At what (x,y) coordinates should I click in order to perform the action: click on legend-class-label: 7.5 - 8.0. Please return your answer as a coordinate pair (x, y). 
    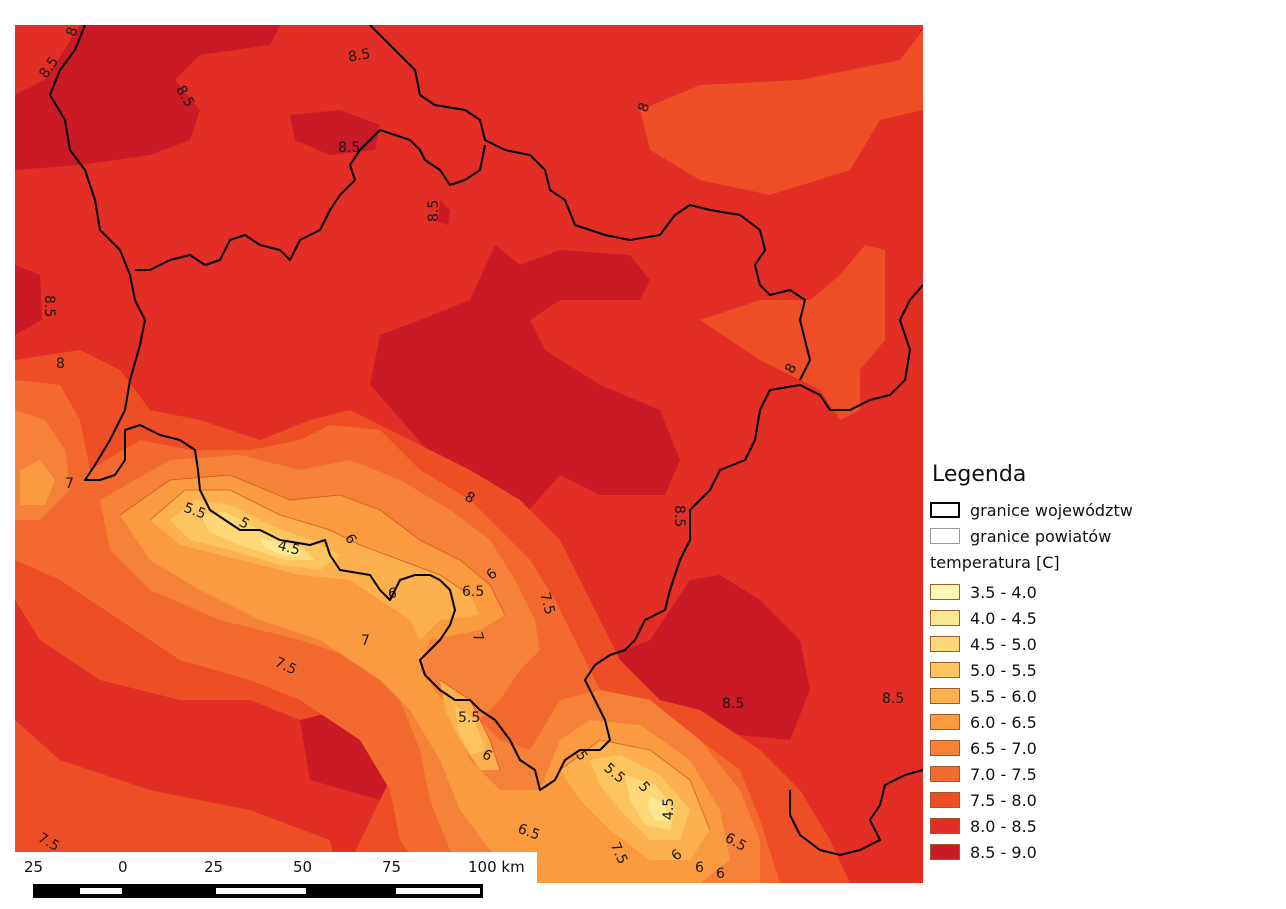
    Looking at the image, I should click on (1003, 800).